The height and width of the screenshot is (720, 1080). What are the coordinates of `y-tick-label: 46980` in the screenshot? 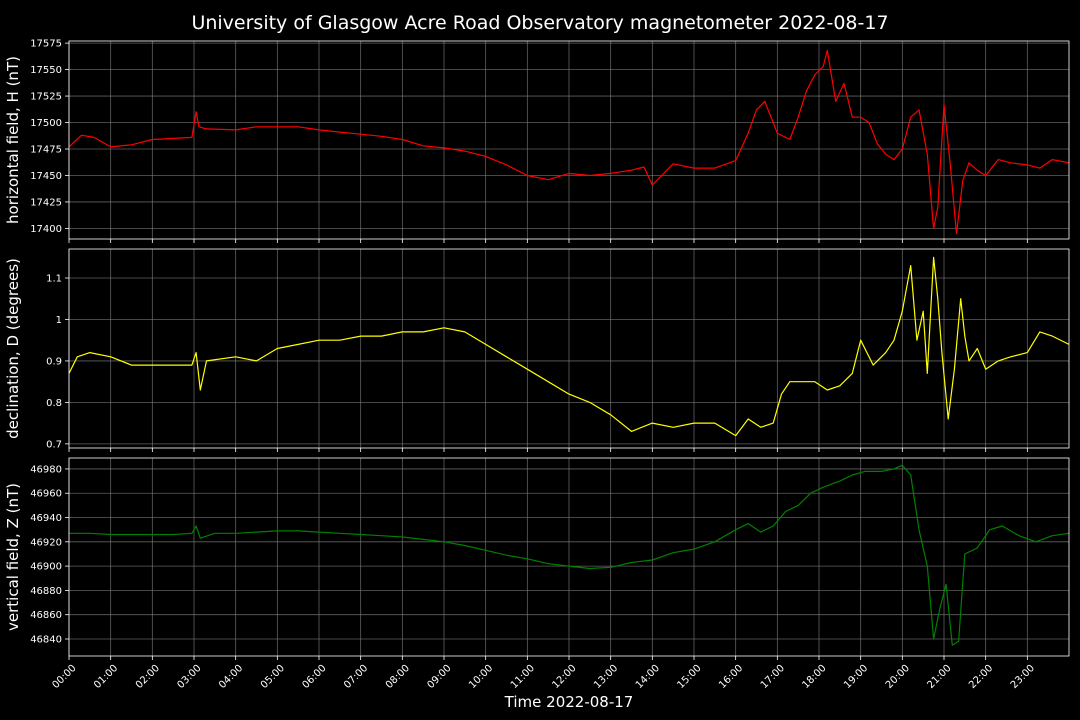 It's located at (46, 469).